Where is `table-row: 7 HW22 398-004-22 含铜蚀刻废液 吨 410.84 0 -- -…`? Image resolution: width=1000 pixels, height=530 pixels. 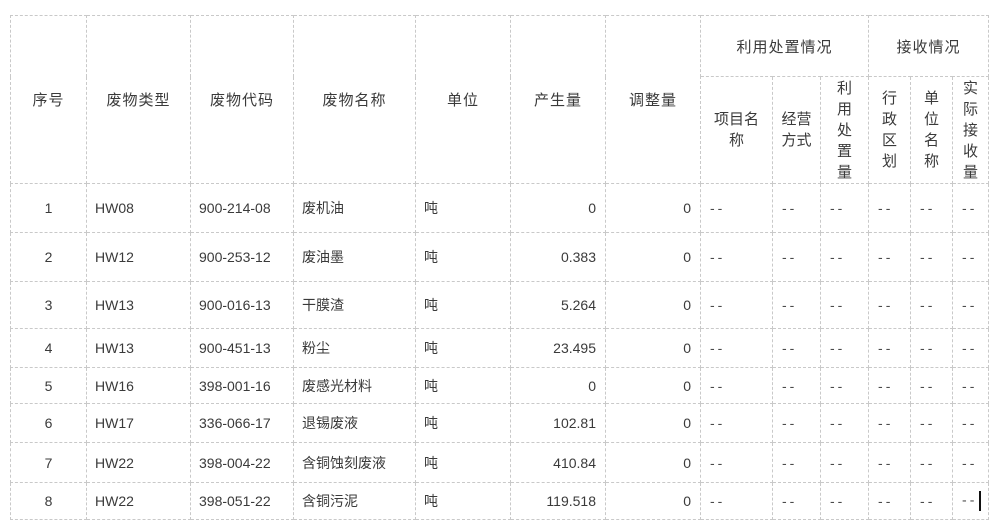 table-row: 7 HW22 398-004-22 含铜蚀刻废液 吨 410.84 0 -- -… is located at coordinates (500, 462).